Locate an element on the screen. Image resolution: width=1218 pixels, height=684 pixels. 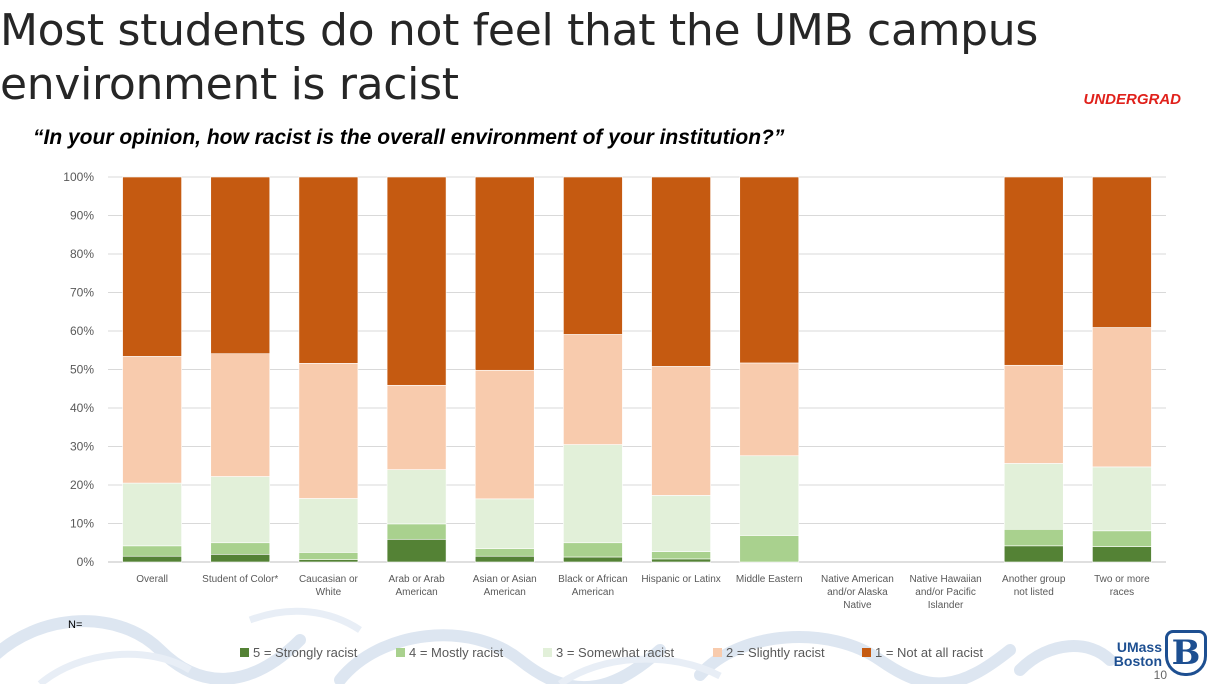
legend-label: 4 = Mostly racist is located at coordinates (456, 652).